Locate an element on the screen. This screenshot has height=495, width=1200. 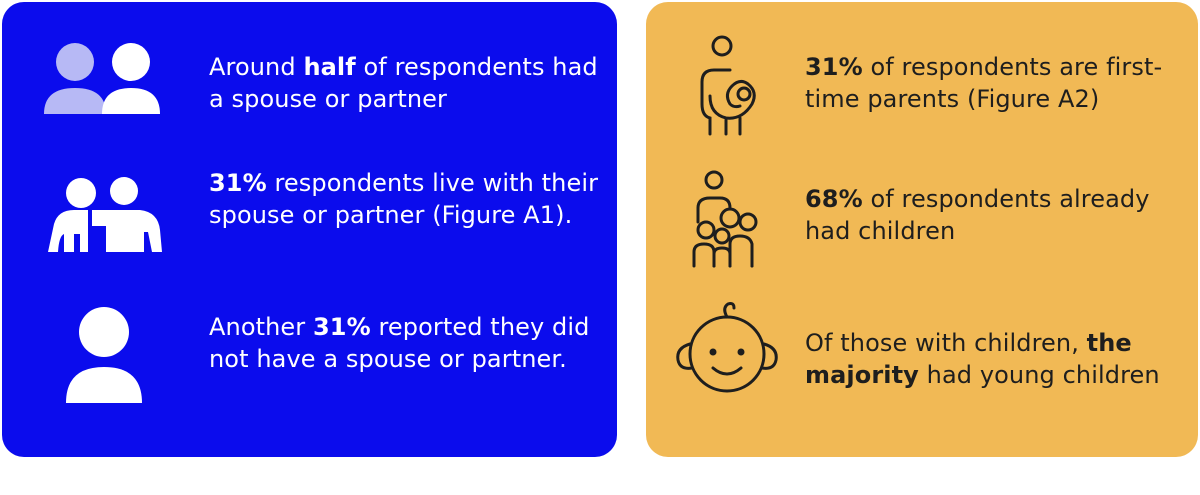
text-segment: Of those with children, is located at coordinates (946, 343).